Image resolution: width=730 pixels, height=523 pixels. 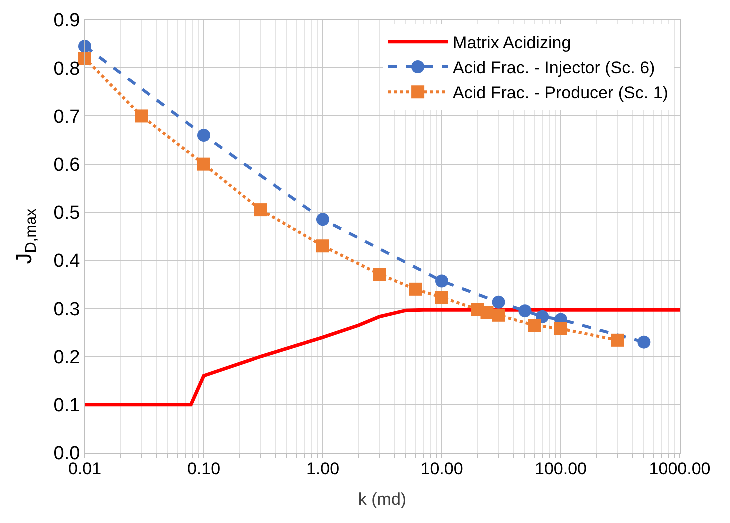 I want to click on y-tick-label: 0.6, so click(x=67, y=165).